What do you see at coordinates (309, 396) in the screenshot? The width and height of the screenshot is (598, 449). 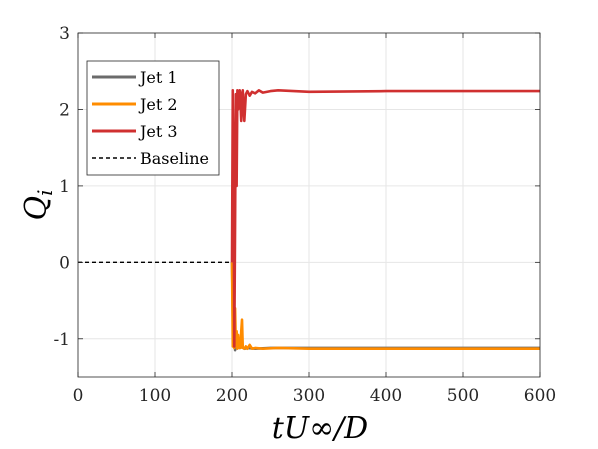 I see `x-tick-label: 300` at bounding box center [309, 396].